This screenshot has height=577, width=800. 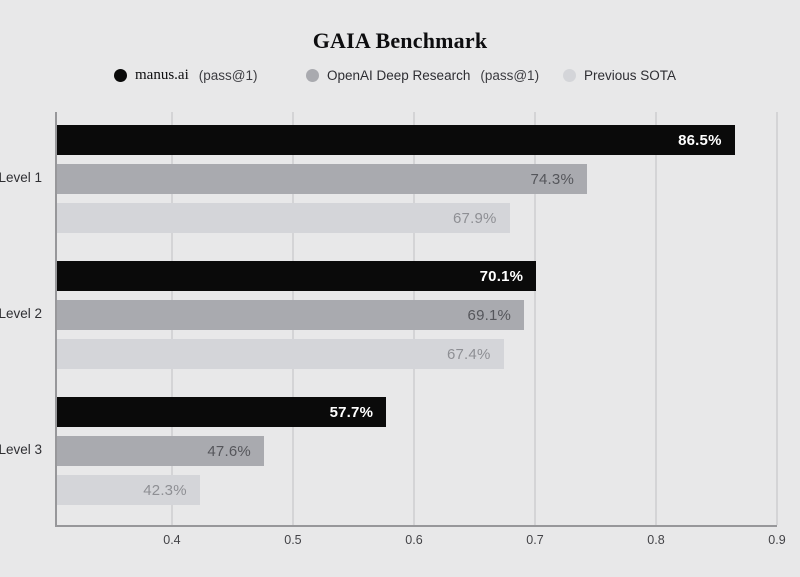 What do you see at coordinates (396, 140) in the screenshot?
I see `bar-manus: 86.5%` at bounding box center [396, 140].